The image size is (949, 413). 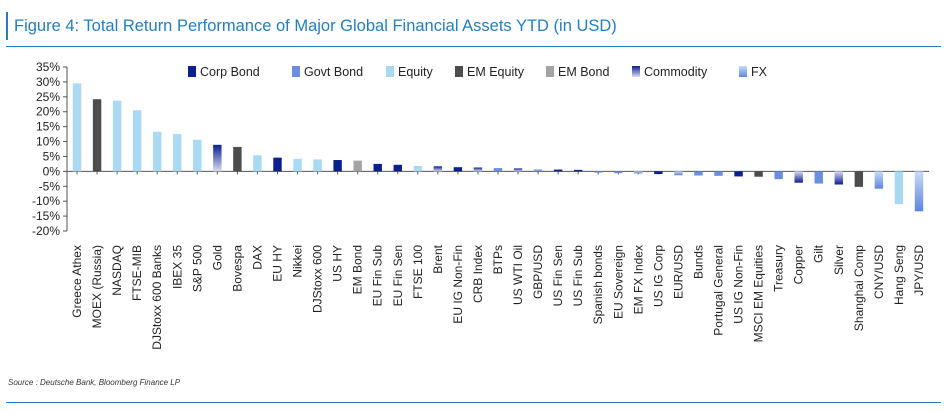 What do you see at coordinates (839, 260) in the screenshot?
I see `category-label: Silver` at bounding box center [839, 260].